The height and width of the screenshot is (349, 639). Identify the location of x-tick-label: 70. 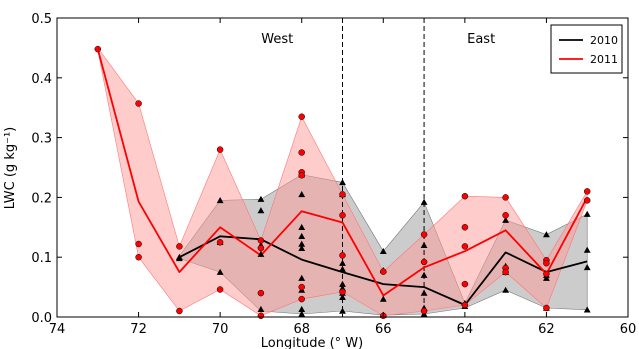
(220, 329).